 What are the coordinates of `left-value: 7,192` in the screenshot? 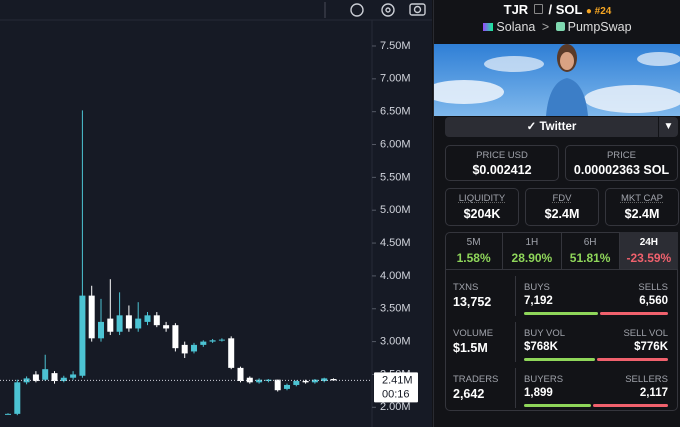 It's located at (538, 301).